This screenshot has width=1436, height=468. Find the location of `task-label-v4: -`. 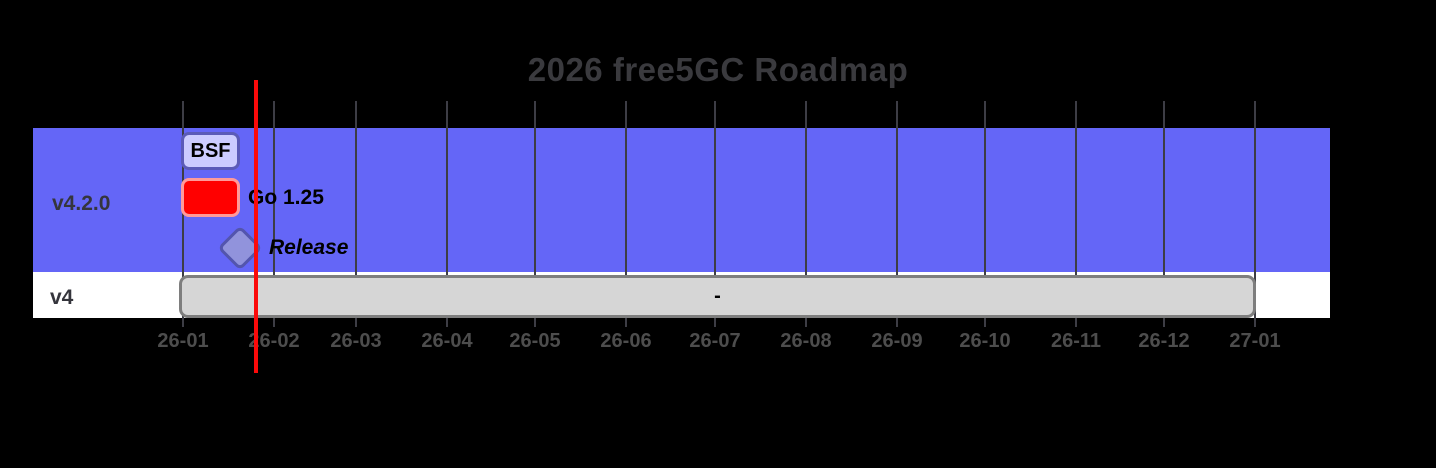

task-label-v4: - is located at coordinates (717, 296).